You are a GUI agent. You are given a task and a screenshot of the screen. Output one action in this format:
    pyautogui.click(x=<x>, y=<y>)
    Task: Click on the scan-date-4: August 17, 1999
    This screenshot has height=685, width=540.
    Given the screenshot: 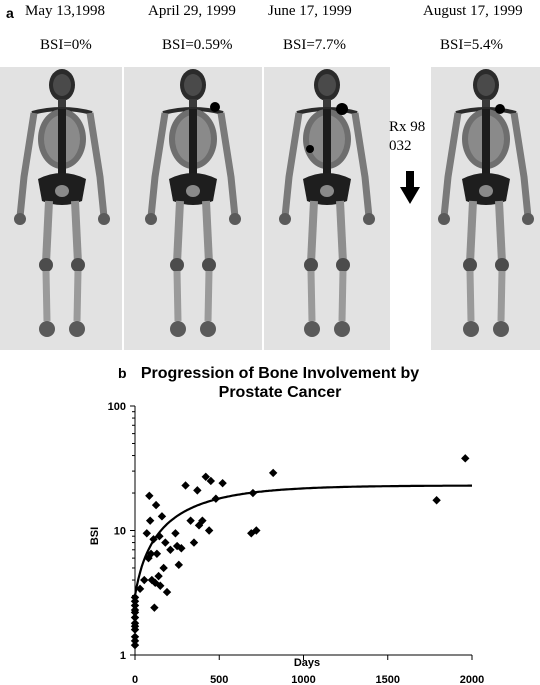 What is the action you would take?
    pyautogui.click(x=473, y=11)
    